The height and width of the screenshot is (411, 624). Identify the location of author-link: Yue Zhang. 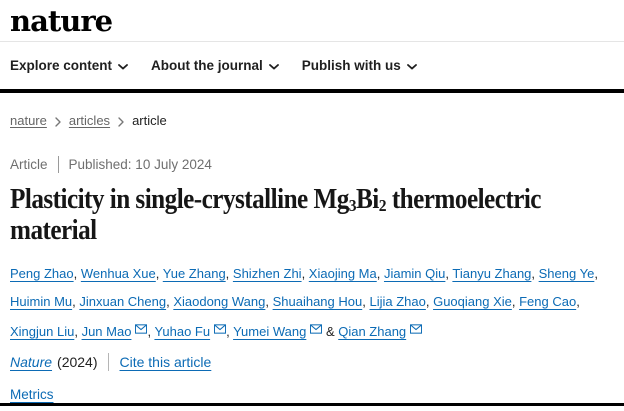
(194, 273).